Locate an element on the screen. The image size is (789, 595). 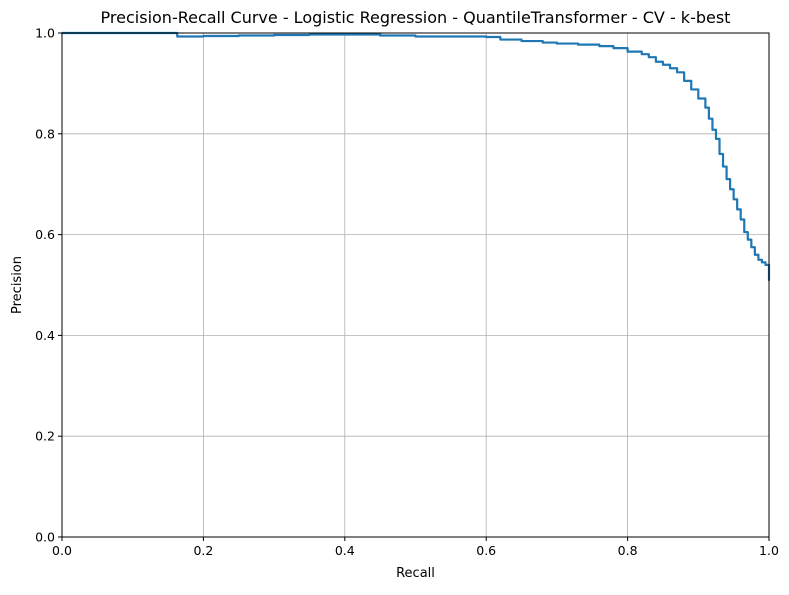
y-tick-label: 0.2 is located at coordinates (45, 436).